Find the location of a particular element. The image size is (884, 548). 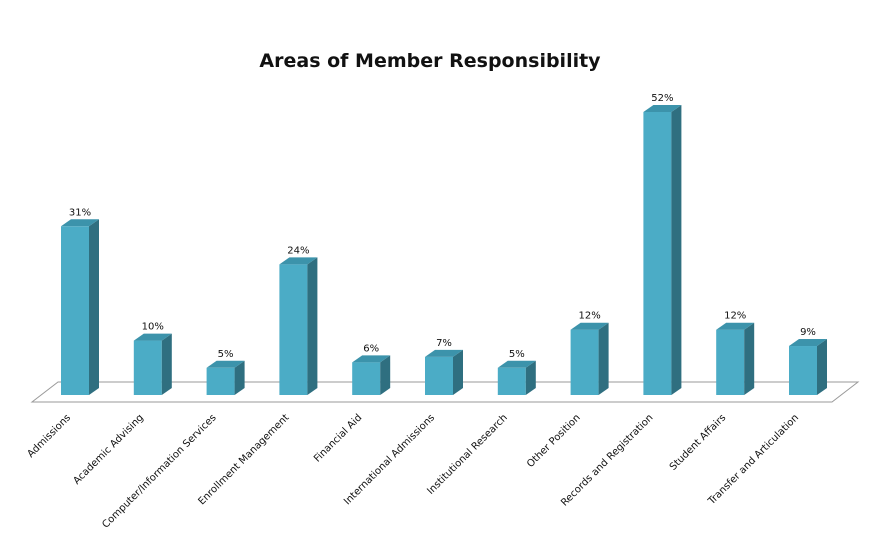

data-label: 6% is located at coordinates (371, 348).